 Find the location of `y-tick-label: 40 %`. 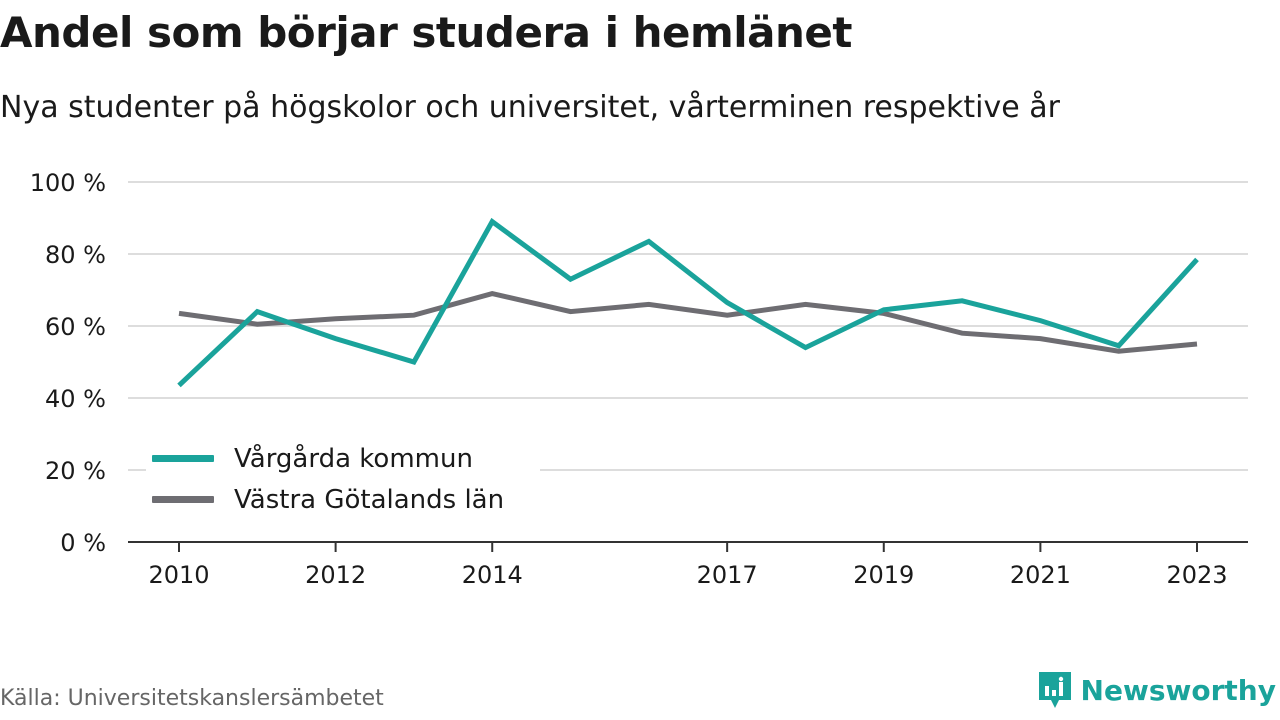

y-tick-label: 40 % is located at coordinates (75, 399).